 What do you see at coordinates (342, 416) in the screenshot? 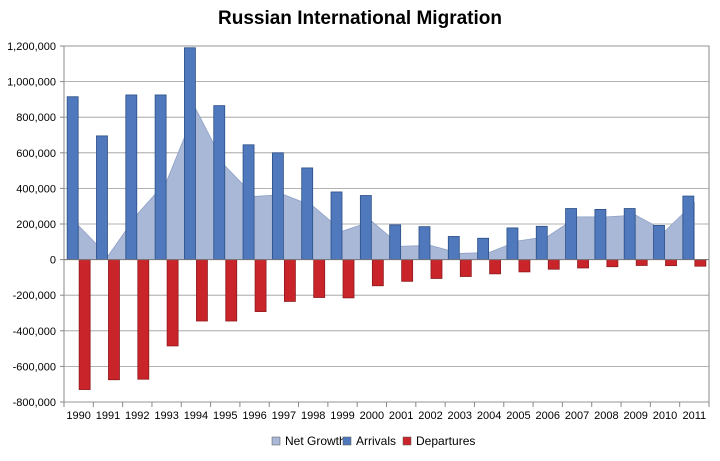
I see `x-tick-label: 1999` at bounding box center [342, 416].